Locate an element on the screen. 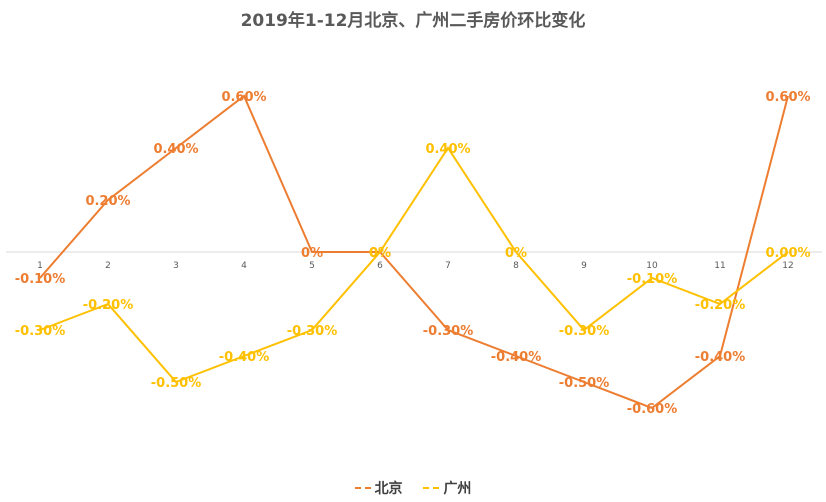 The image size is (826, 502). x-tick-label: 2 is located at coordinates (108, 266).